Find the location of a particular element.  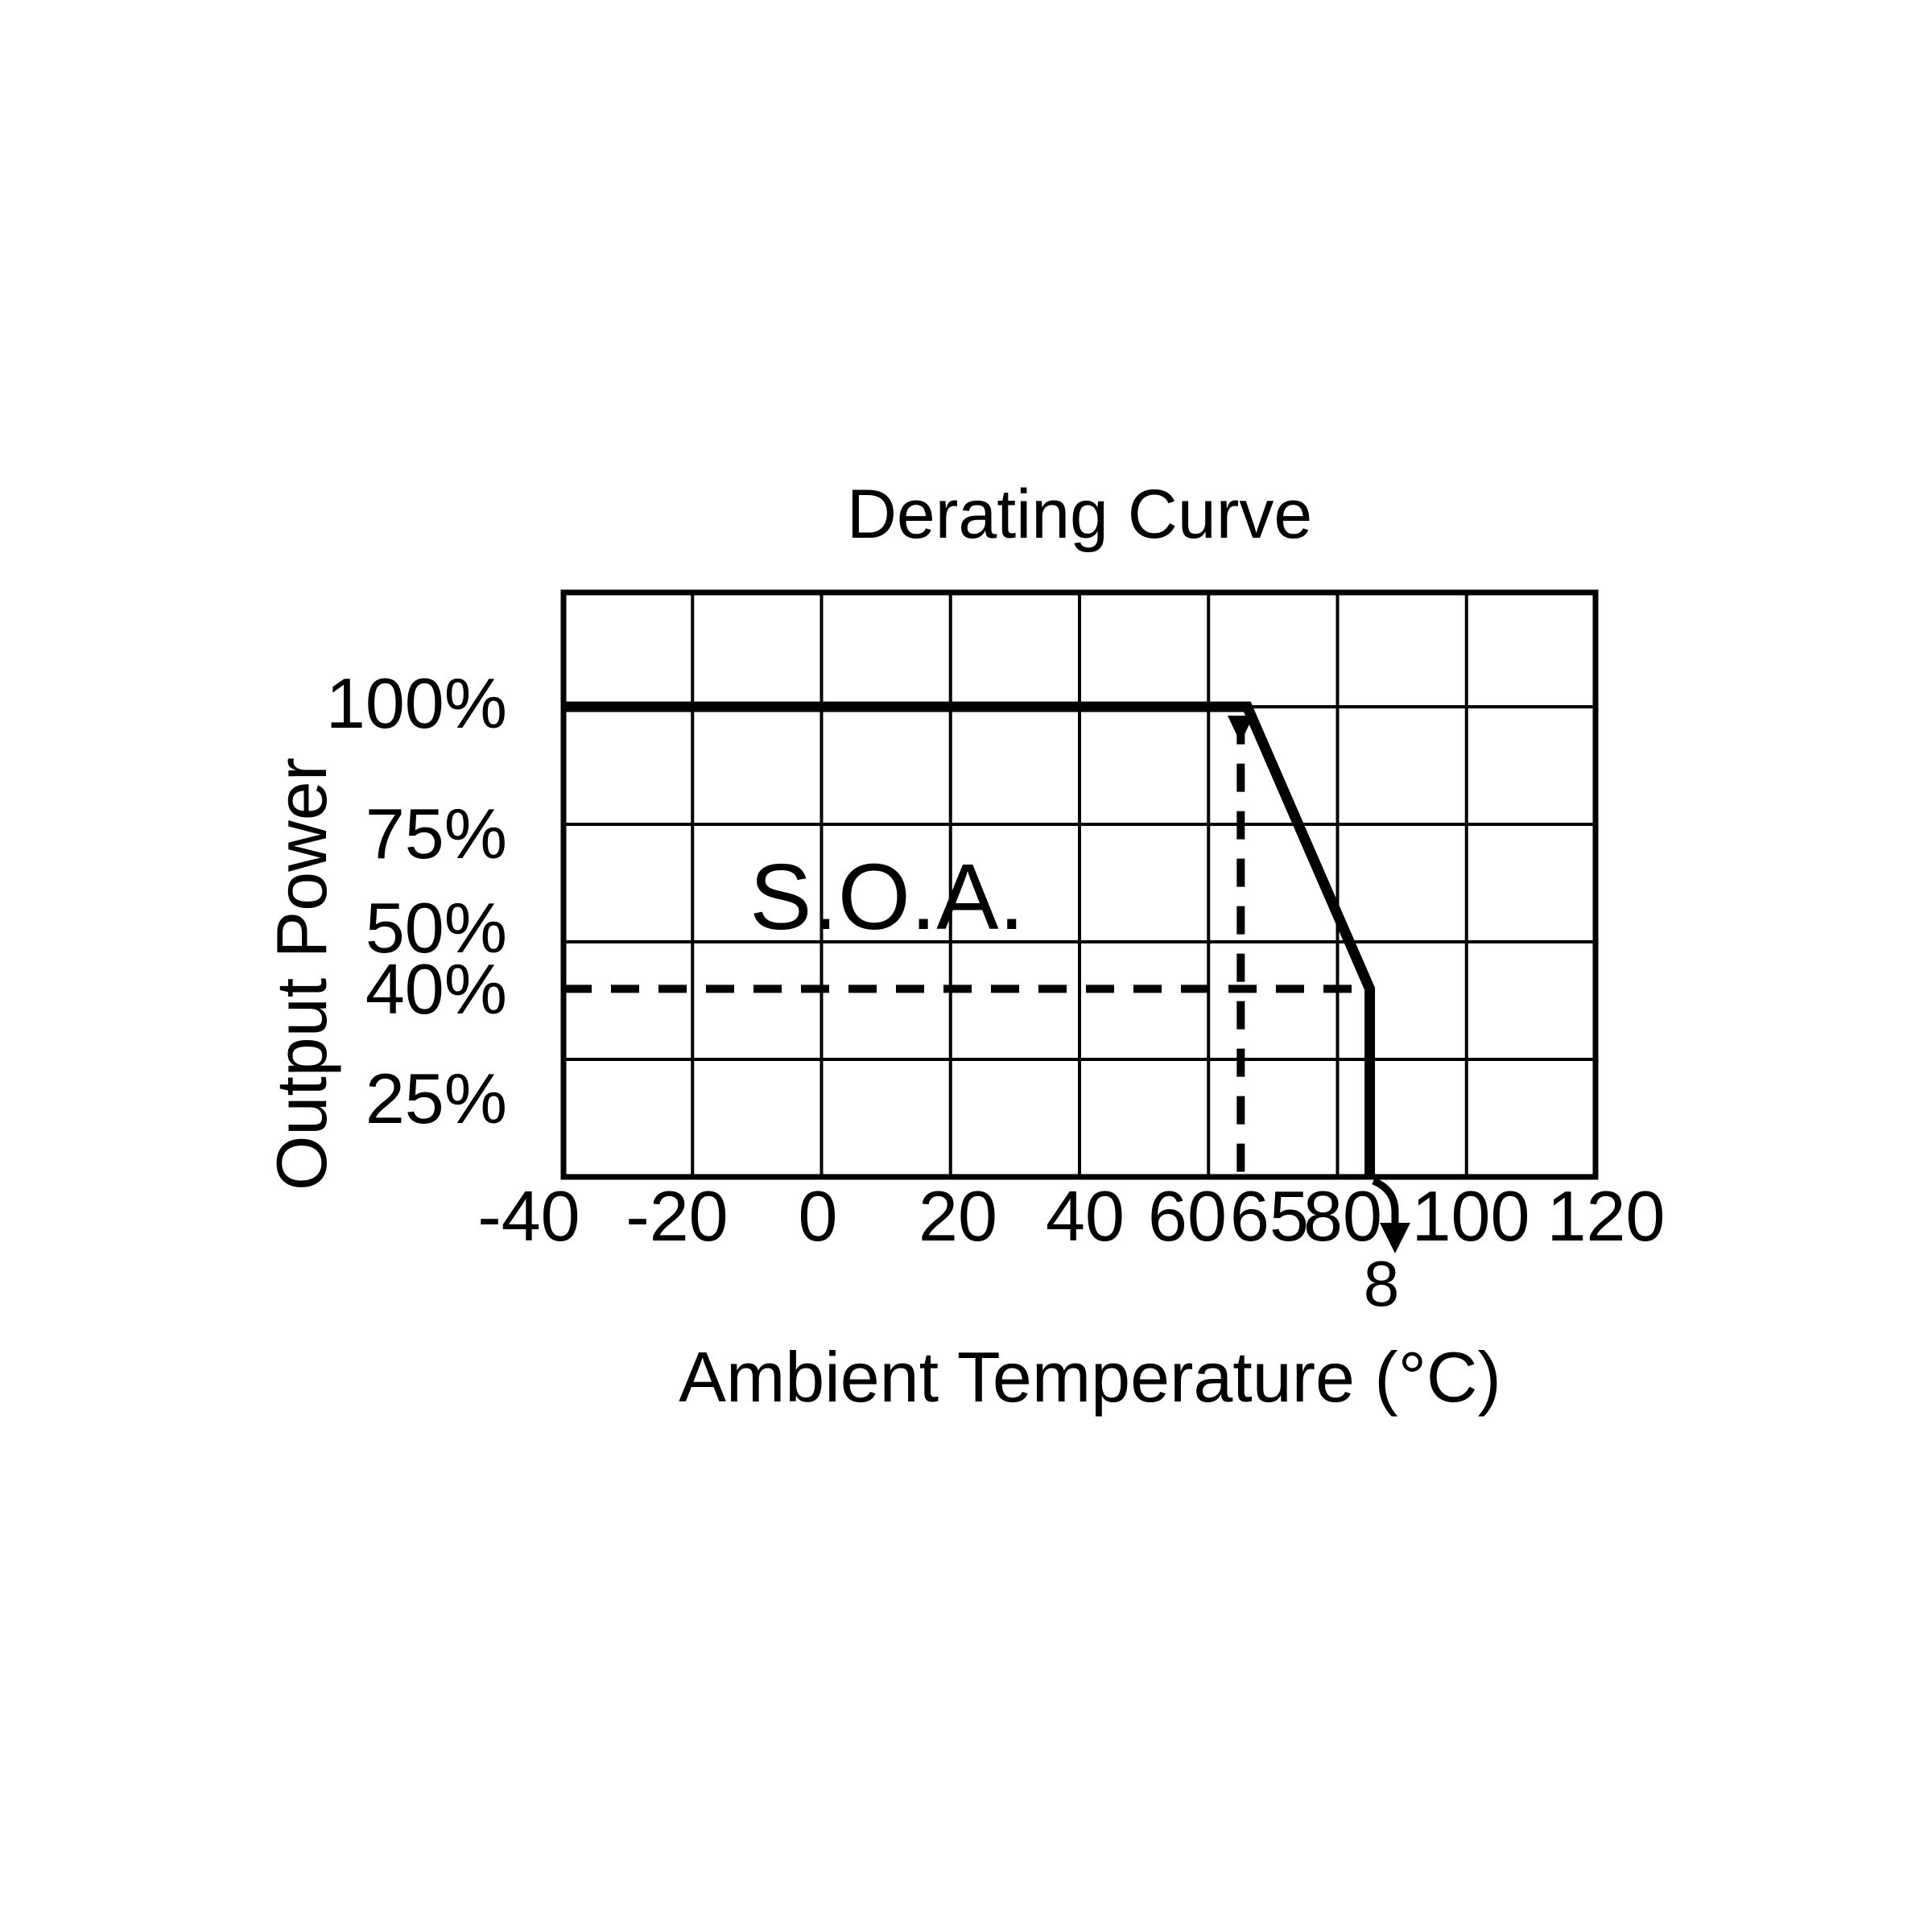

y-tick-label: 40% is located at coordinates (436, 989).